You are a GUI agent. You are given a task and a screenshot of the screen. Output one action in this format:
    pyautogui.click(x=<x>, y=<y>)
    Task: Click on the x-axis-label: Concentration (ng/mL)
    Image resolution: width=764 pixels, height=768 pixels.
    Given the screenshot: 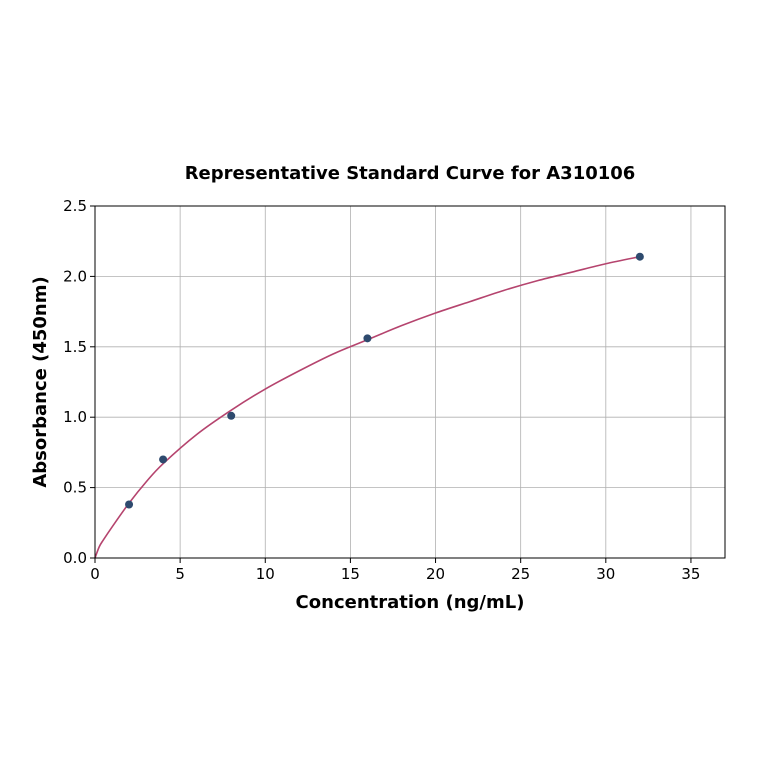 What is the action you would take?
    pyautogui.click(x=410, y=602)
    